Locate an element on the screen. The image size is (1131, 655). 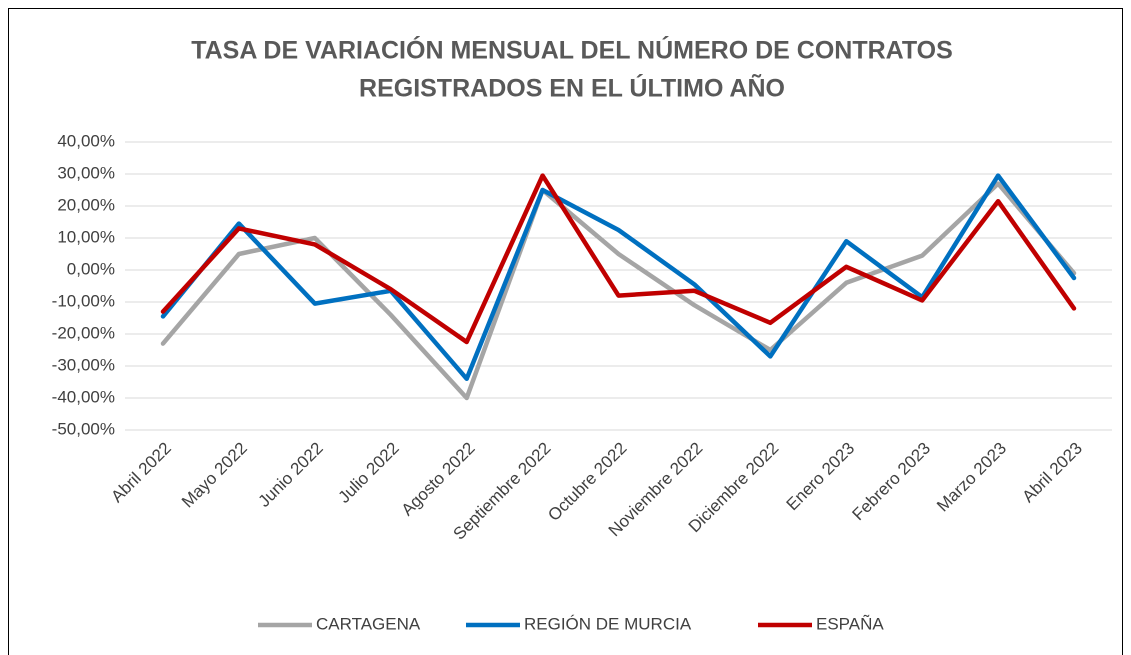
y-tick-label: -10,00% is located at coordinates (83, 300).